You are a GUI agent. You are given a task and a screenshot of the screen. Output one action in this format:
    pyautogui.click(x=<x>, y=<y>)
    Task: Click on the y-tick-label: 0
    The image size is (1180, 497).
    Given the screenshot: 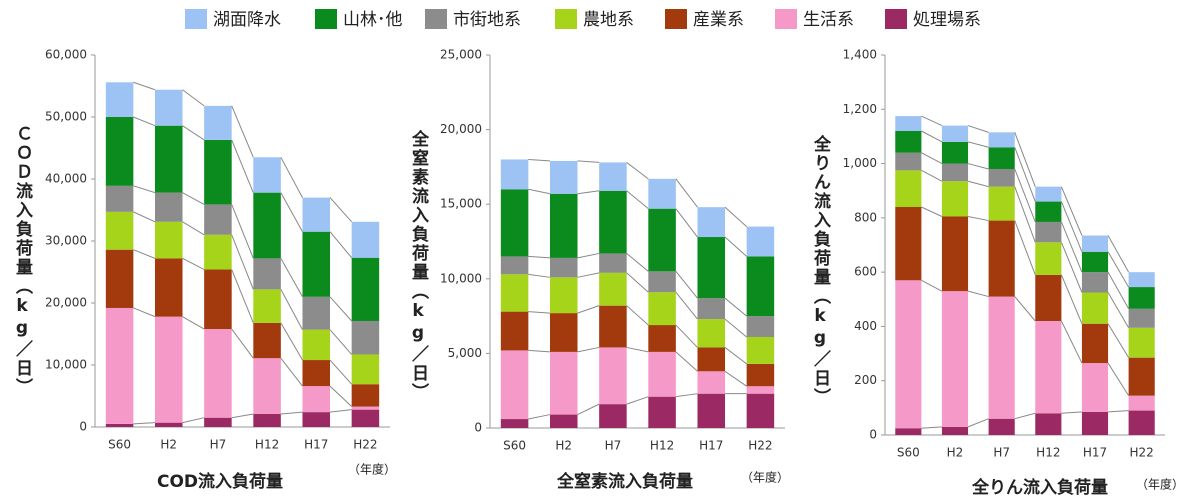 What is the action you would take?
    pyautogui.click(x=873, y=435)
    